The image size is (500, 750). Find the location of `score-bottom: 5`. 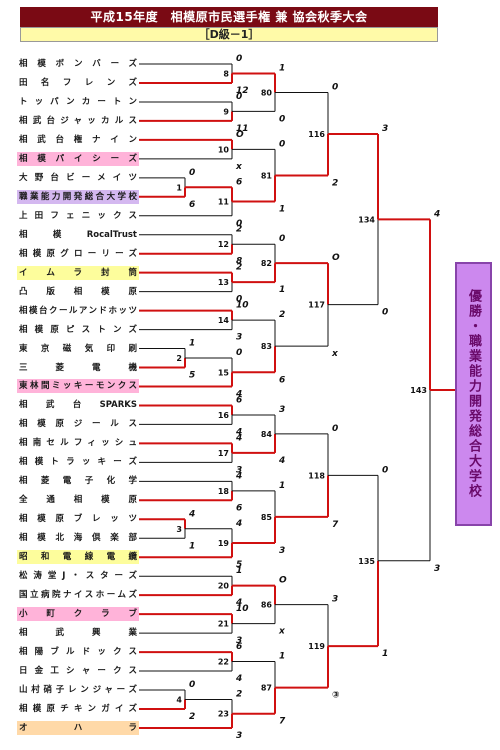

score-bottom: 5 is located at coordinates (192, 376).